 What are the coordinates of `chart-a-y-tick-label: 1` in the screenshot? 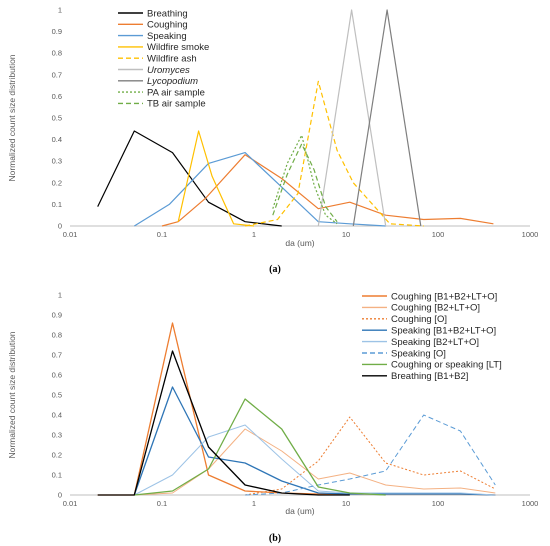 It's located at (60, 10).